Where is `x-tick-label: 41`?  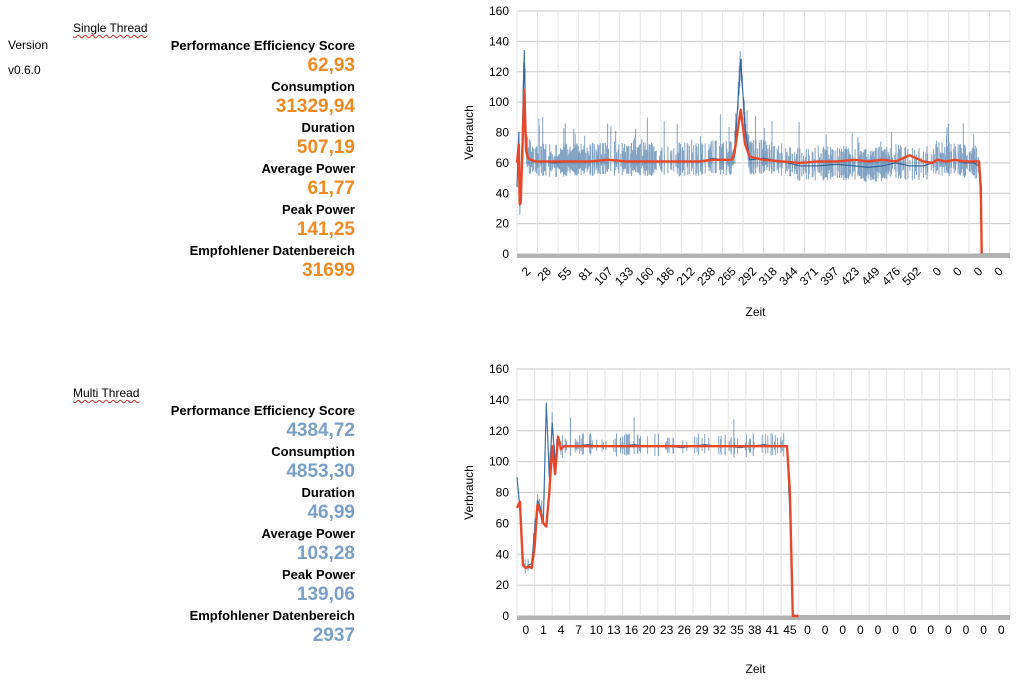
x-tick-label: 41 is located at coordinates (773, 630).